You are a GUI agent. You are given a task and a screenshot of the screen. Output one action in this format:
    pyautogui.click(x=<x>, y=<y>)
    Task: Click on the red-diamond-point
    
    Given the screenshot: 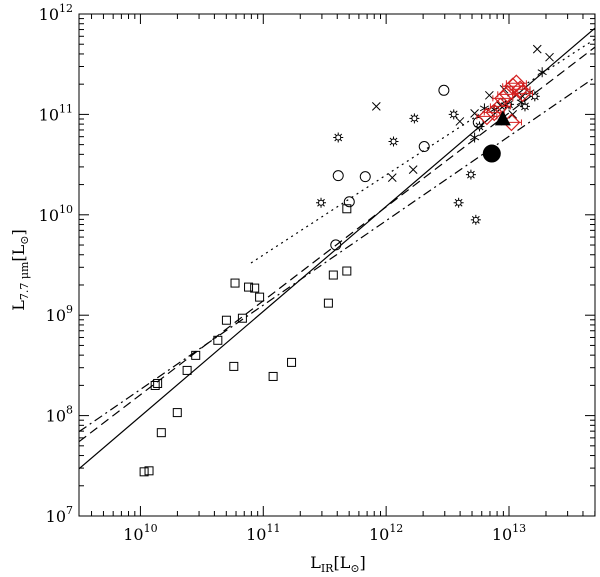 What is the action you would take?
    pyautogui.click(x=487, y=116)
    